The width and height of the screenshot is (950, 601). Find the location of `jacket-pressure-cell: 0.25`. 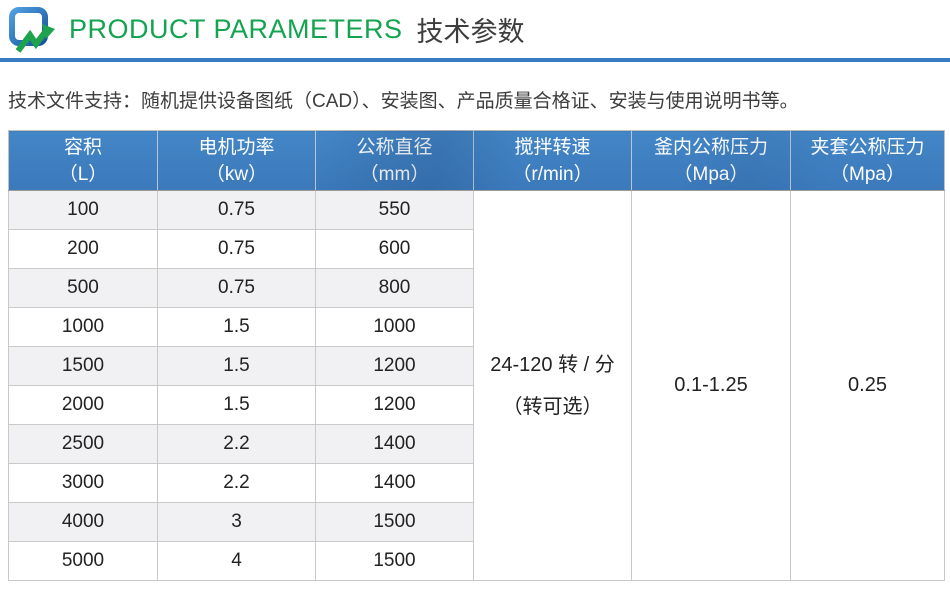

jacket-pressure-cell: 0.25 is located at coordinates (867, 385).